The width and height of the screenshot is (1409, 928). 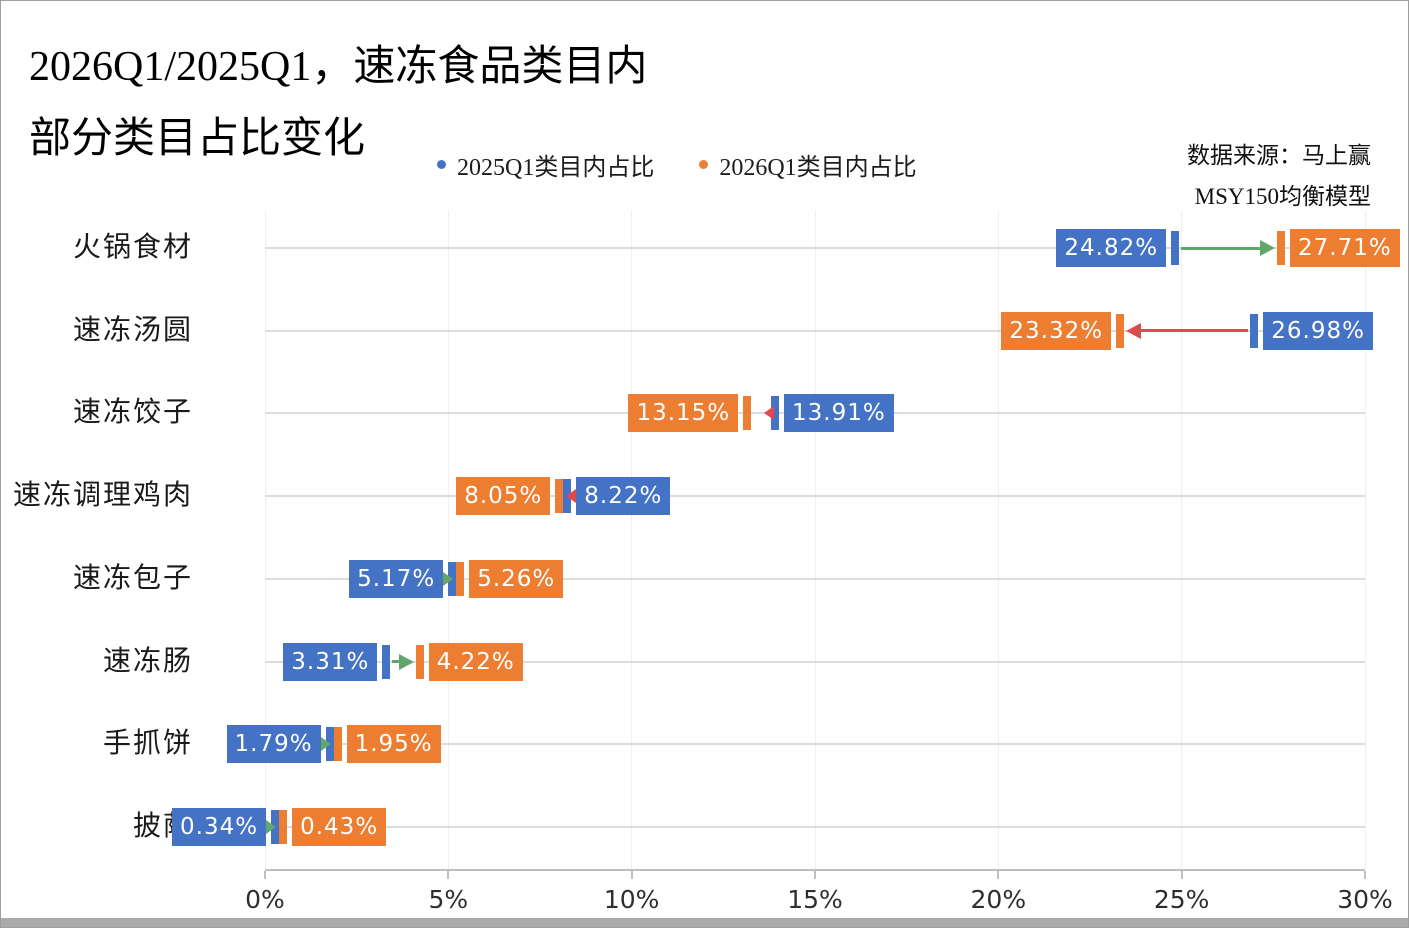 I want to click on category-label: 手抓饼, so click(x=147, y=744).